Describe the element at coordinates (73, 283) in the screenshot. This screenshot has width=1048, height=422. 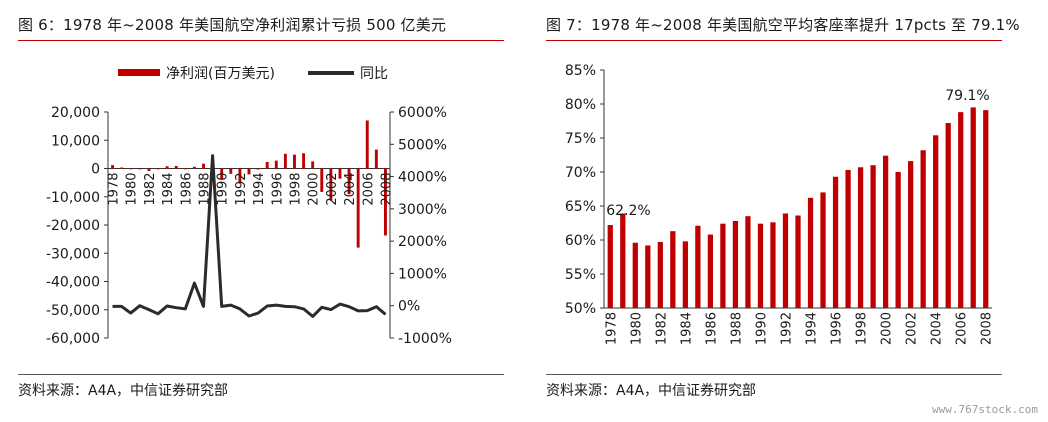
I see `y-left-tick-label: -40,000` at that location.